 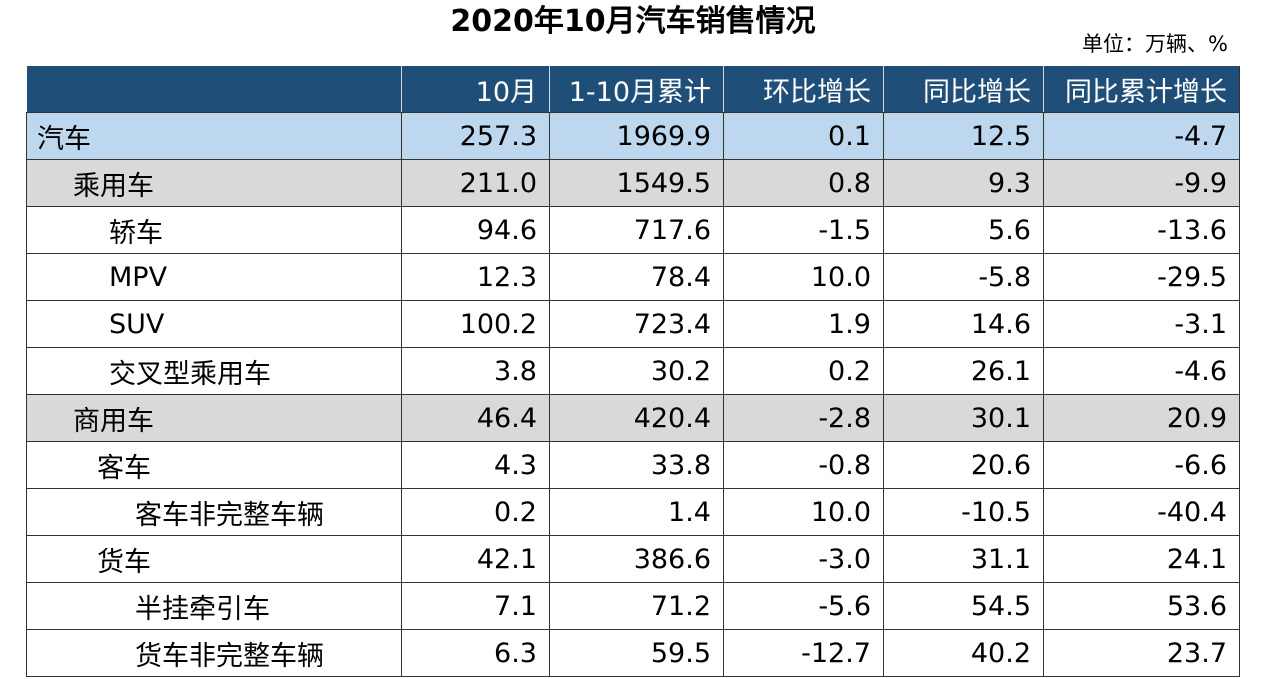 I want to click on table-row: 轿车 94.6 717.6 -1.5 5.6 -13.6, so click(x=633, y=230).